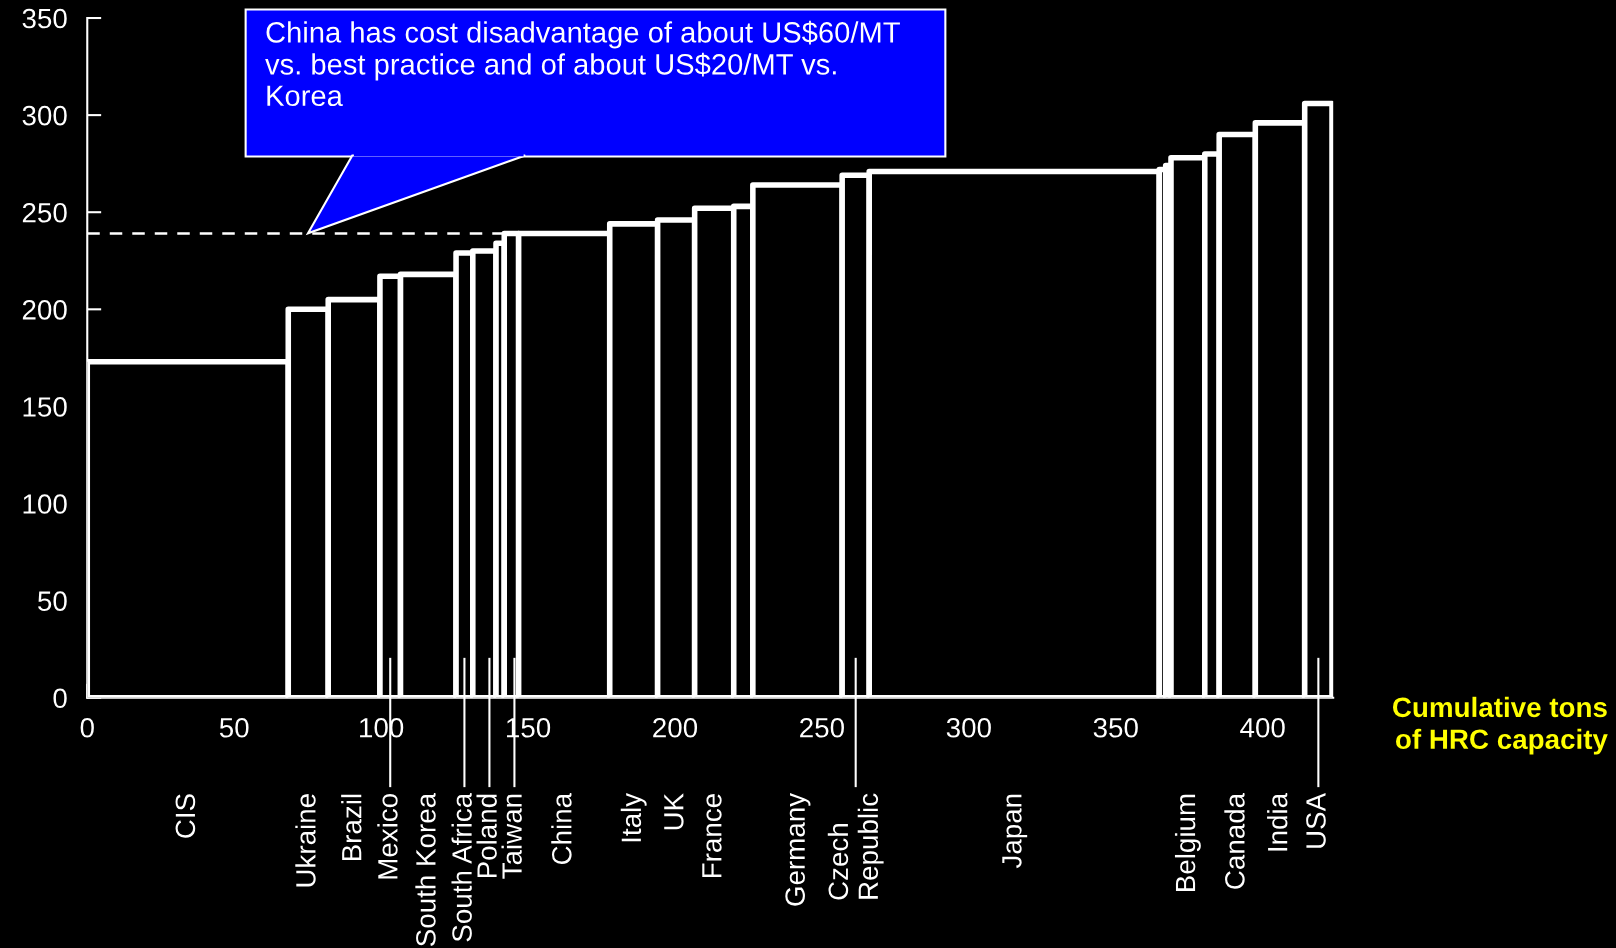 This screenshot has height=948, width=1616. Describe the element at coordinates (52, 601) in the screenshot. I see `y-tick-label: 50` at that location.